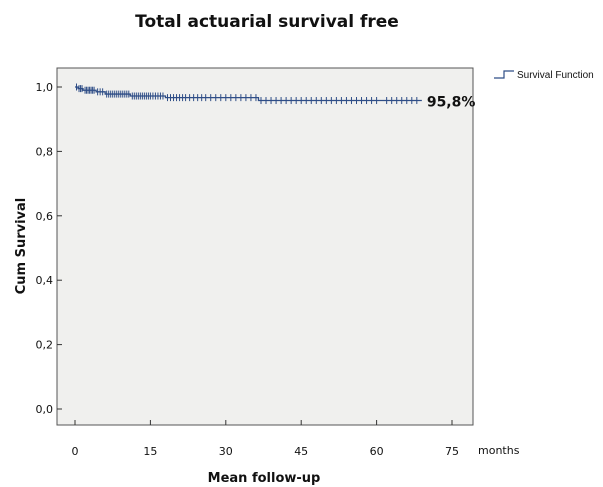 The height and width of the screenshot is (487, 603). What do you see at coordinates (264, 478) in the screenshot?
I see `x-axis-label: Mean follow-up` at bounding box center [264, 478].